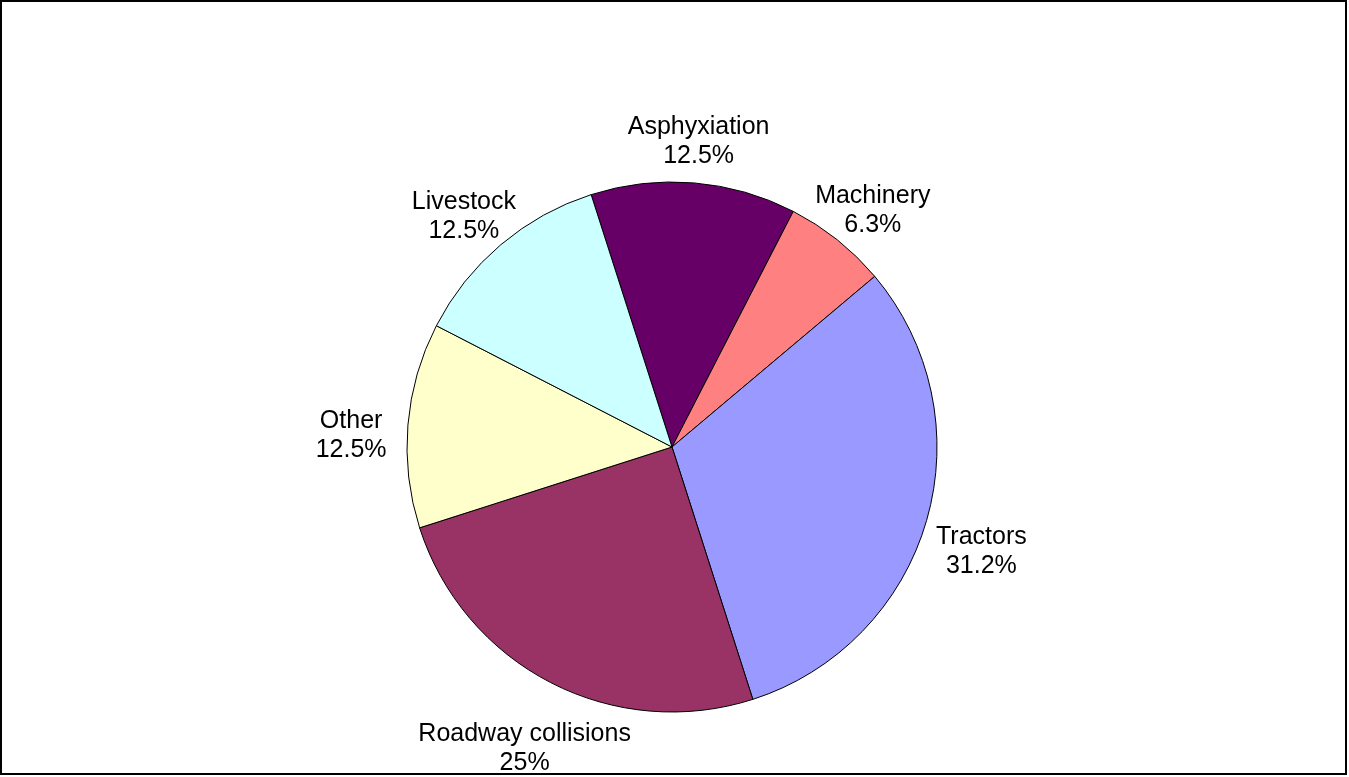 Image resolution: width=1349 pixels, height=777 pixels. I want to click on slice-label: Other, so click(351, 419).